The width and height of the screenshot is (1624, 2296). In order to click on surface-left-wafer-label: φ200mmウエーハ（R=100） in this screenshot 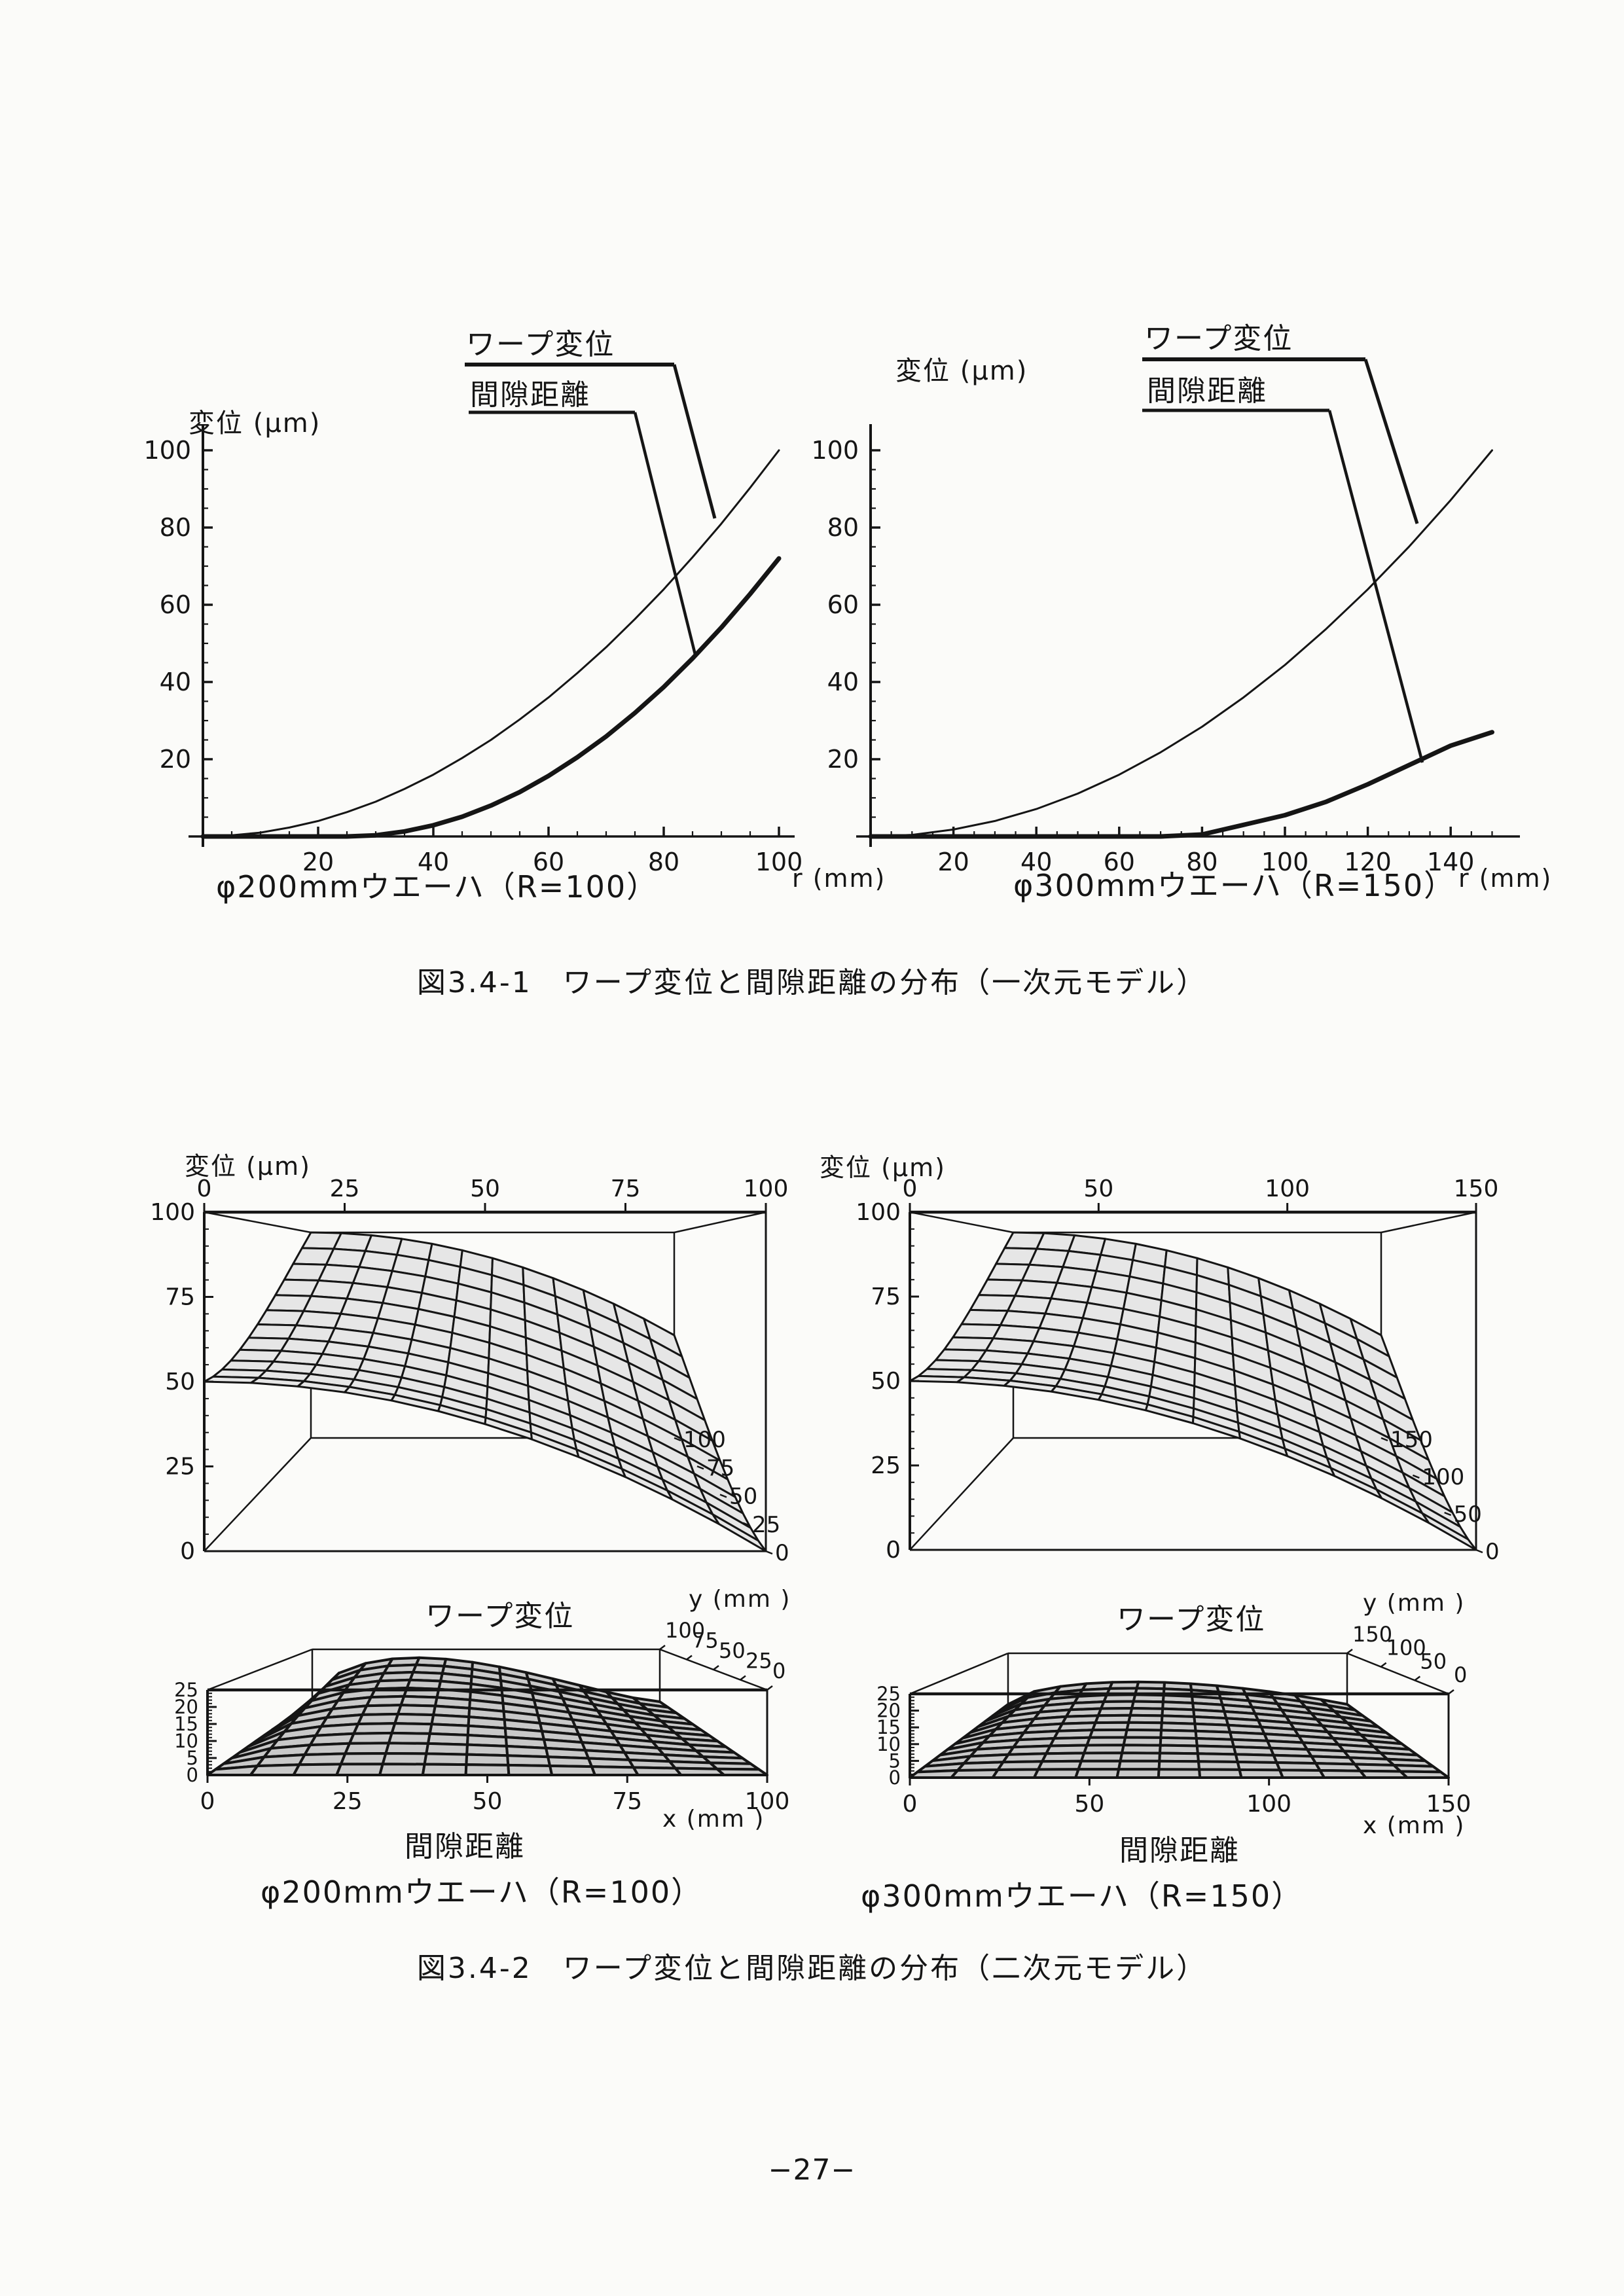, I will do `click(482, 1892)`.